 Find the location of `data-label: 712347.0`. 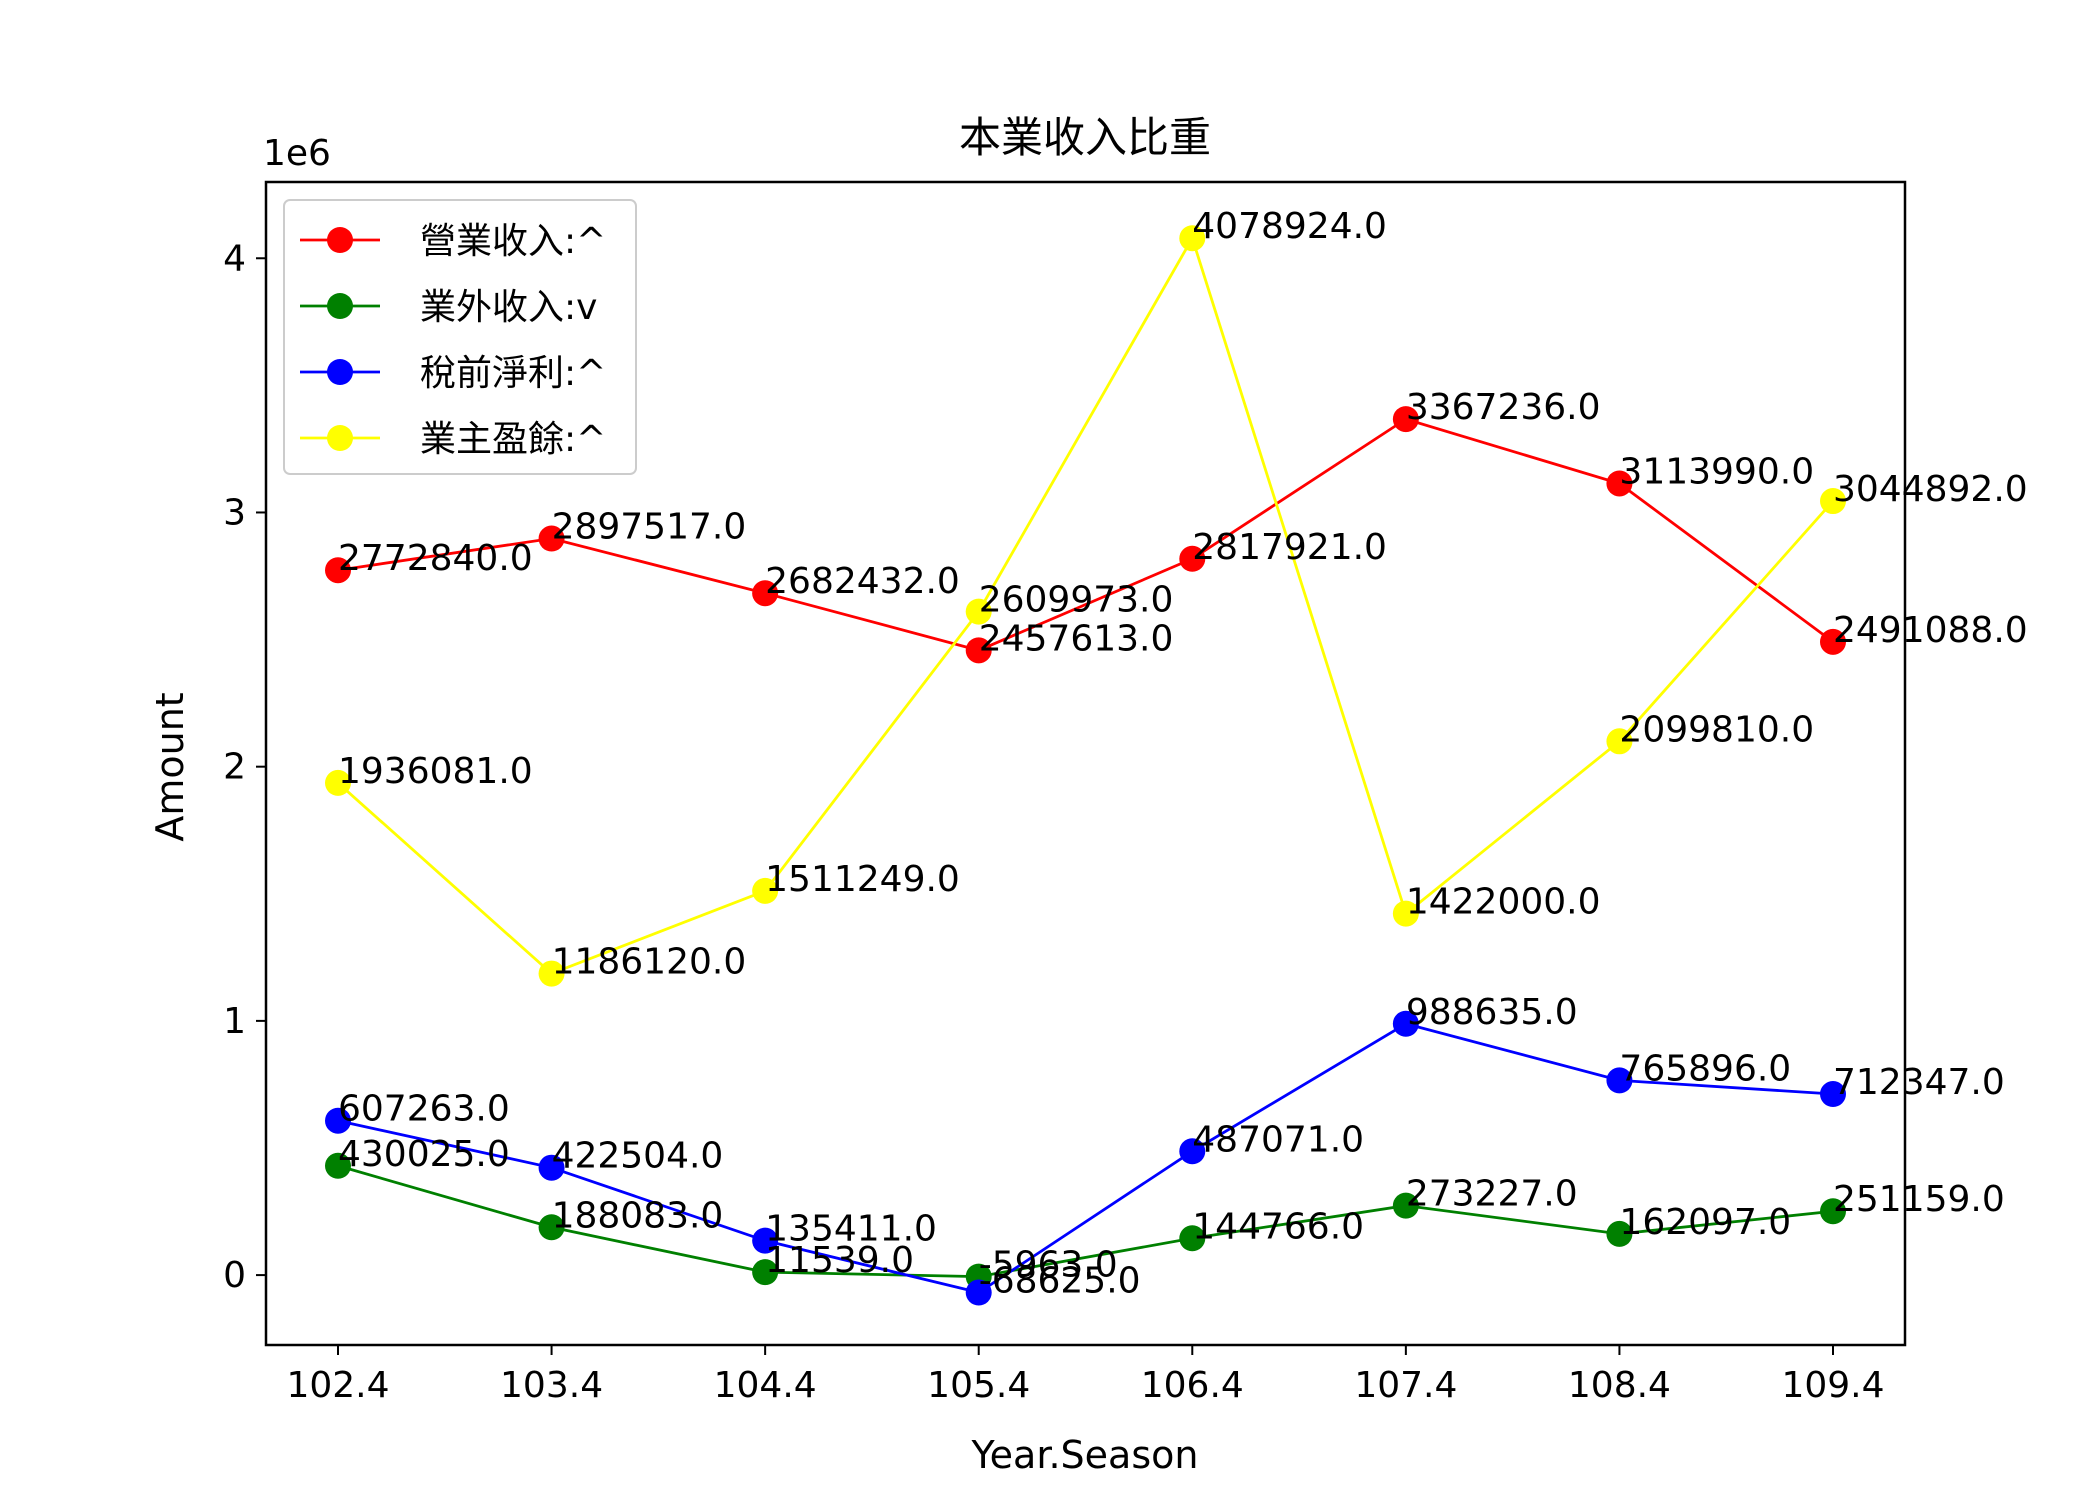

data-label: 712347.0 is located at coordinates (1919, 1082).